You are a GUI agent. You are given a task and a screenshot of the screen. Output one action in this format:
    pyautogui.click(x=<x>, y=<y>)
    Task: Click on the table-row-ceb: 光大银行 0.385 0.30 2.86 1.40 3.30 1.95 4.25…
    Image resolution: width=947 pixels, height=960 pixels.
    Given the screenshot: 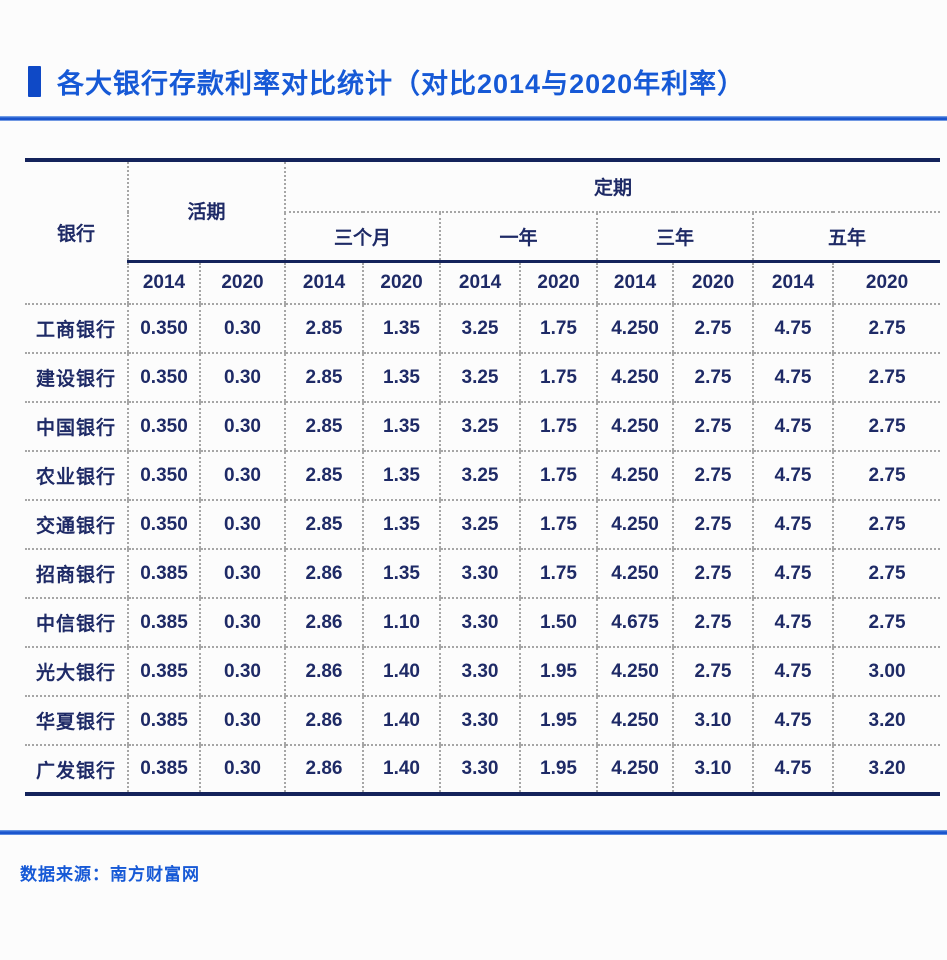 What is the action you would take?
    pyautogui.click(x=483, y=672)
    